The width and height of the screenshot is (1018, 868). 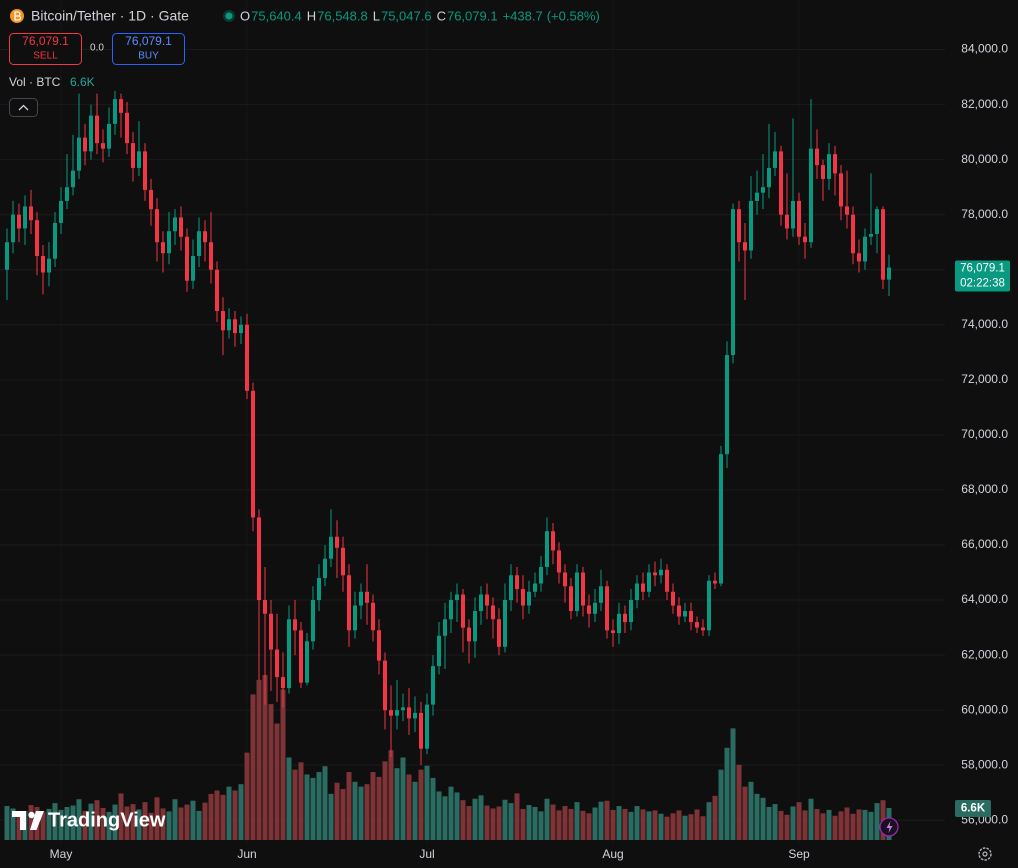 What do you see at coordinates (376, 15) in the screenshot?
I see `legend-key: L` at bounding box center [376, 15].